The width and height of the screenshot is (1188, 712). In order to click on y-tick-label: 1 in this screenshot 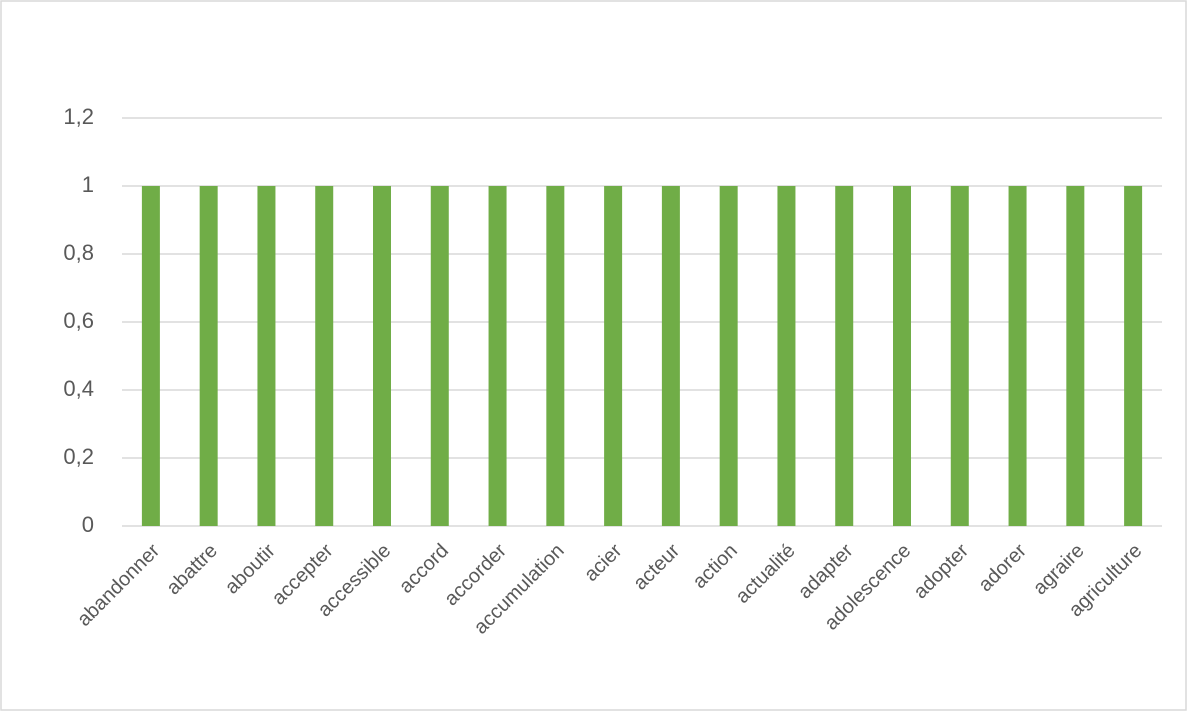, I will do `click(88, 184)`.